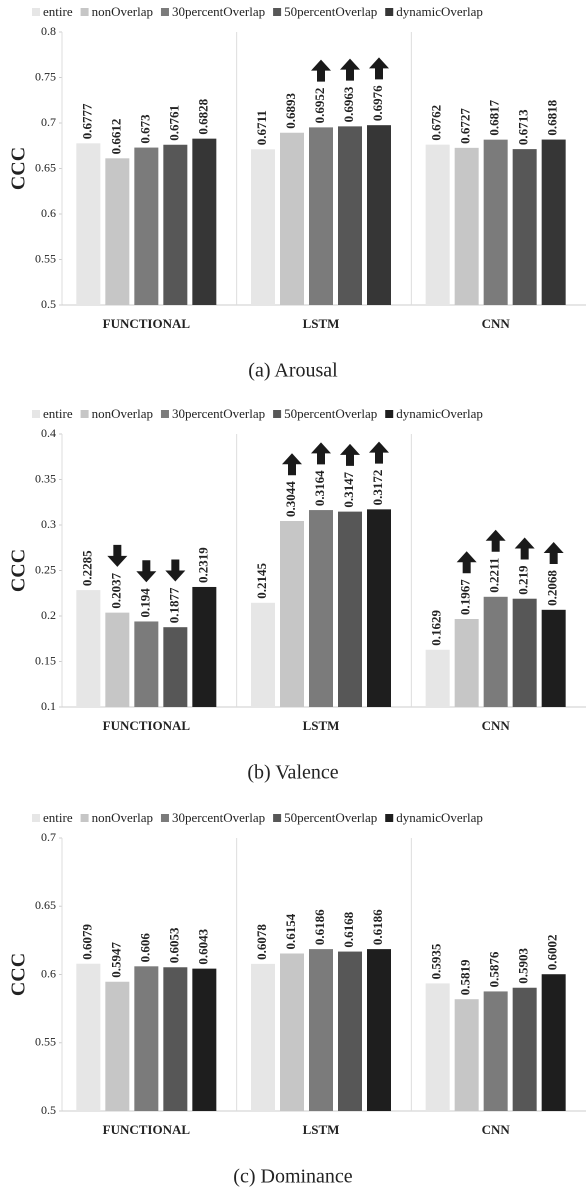  What do you see at coordinates (348, 929) in the screenshot?
I see `value-label: 0.6168` at bounding box center [348, 929].